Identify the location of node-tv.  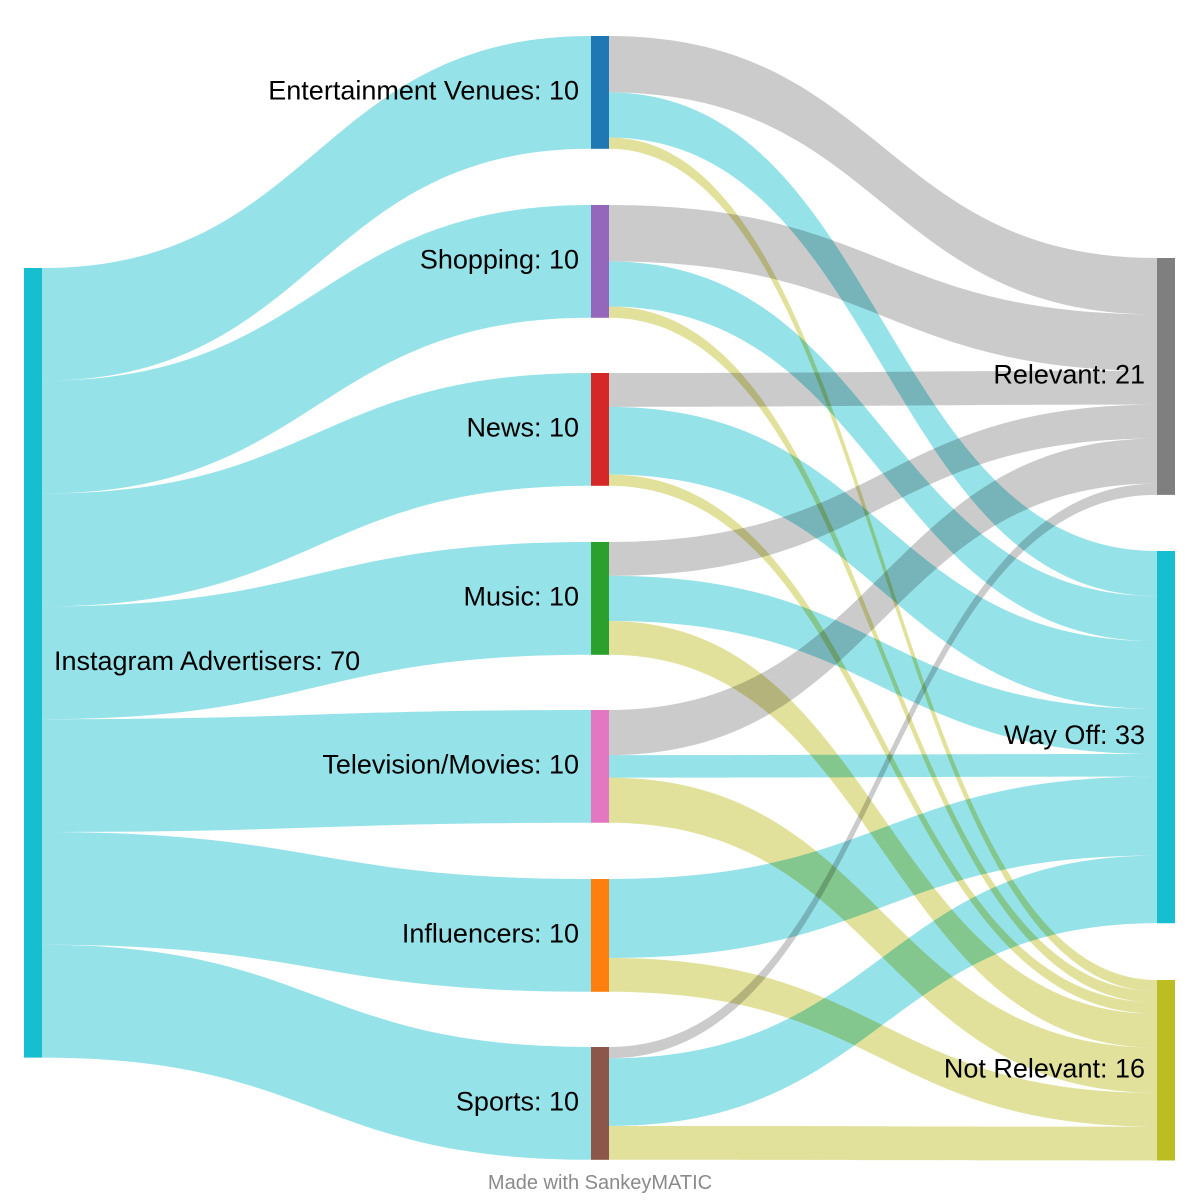
(600, 766).